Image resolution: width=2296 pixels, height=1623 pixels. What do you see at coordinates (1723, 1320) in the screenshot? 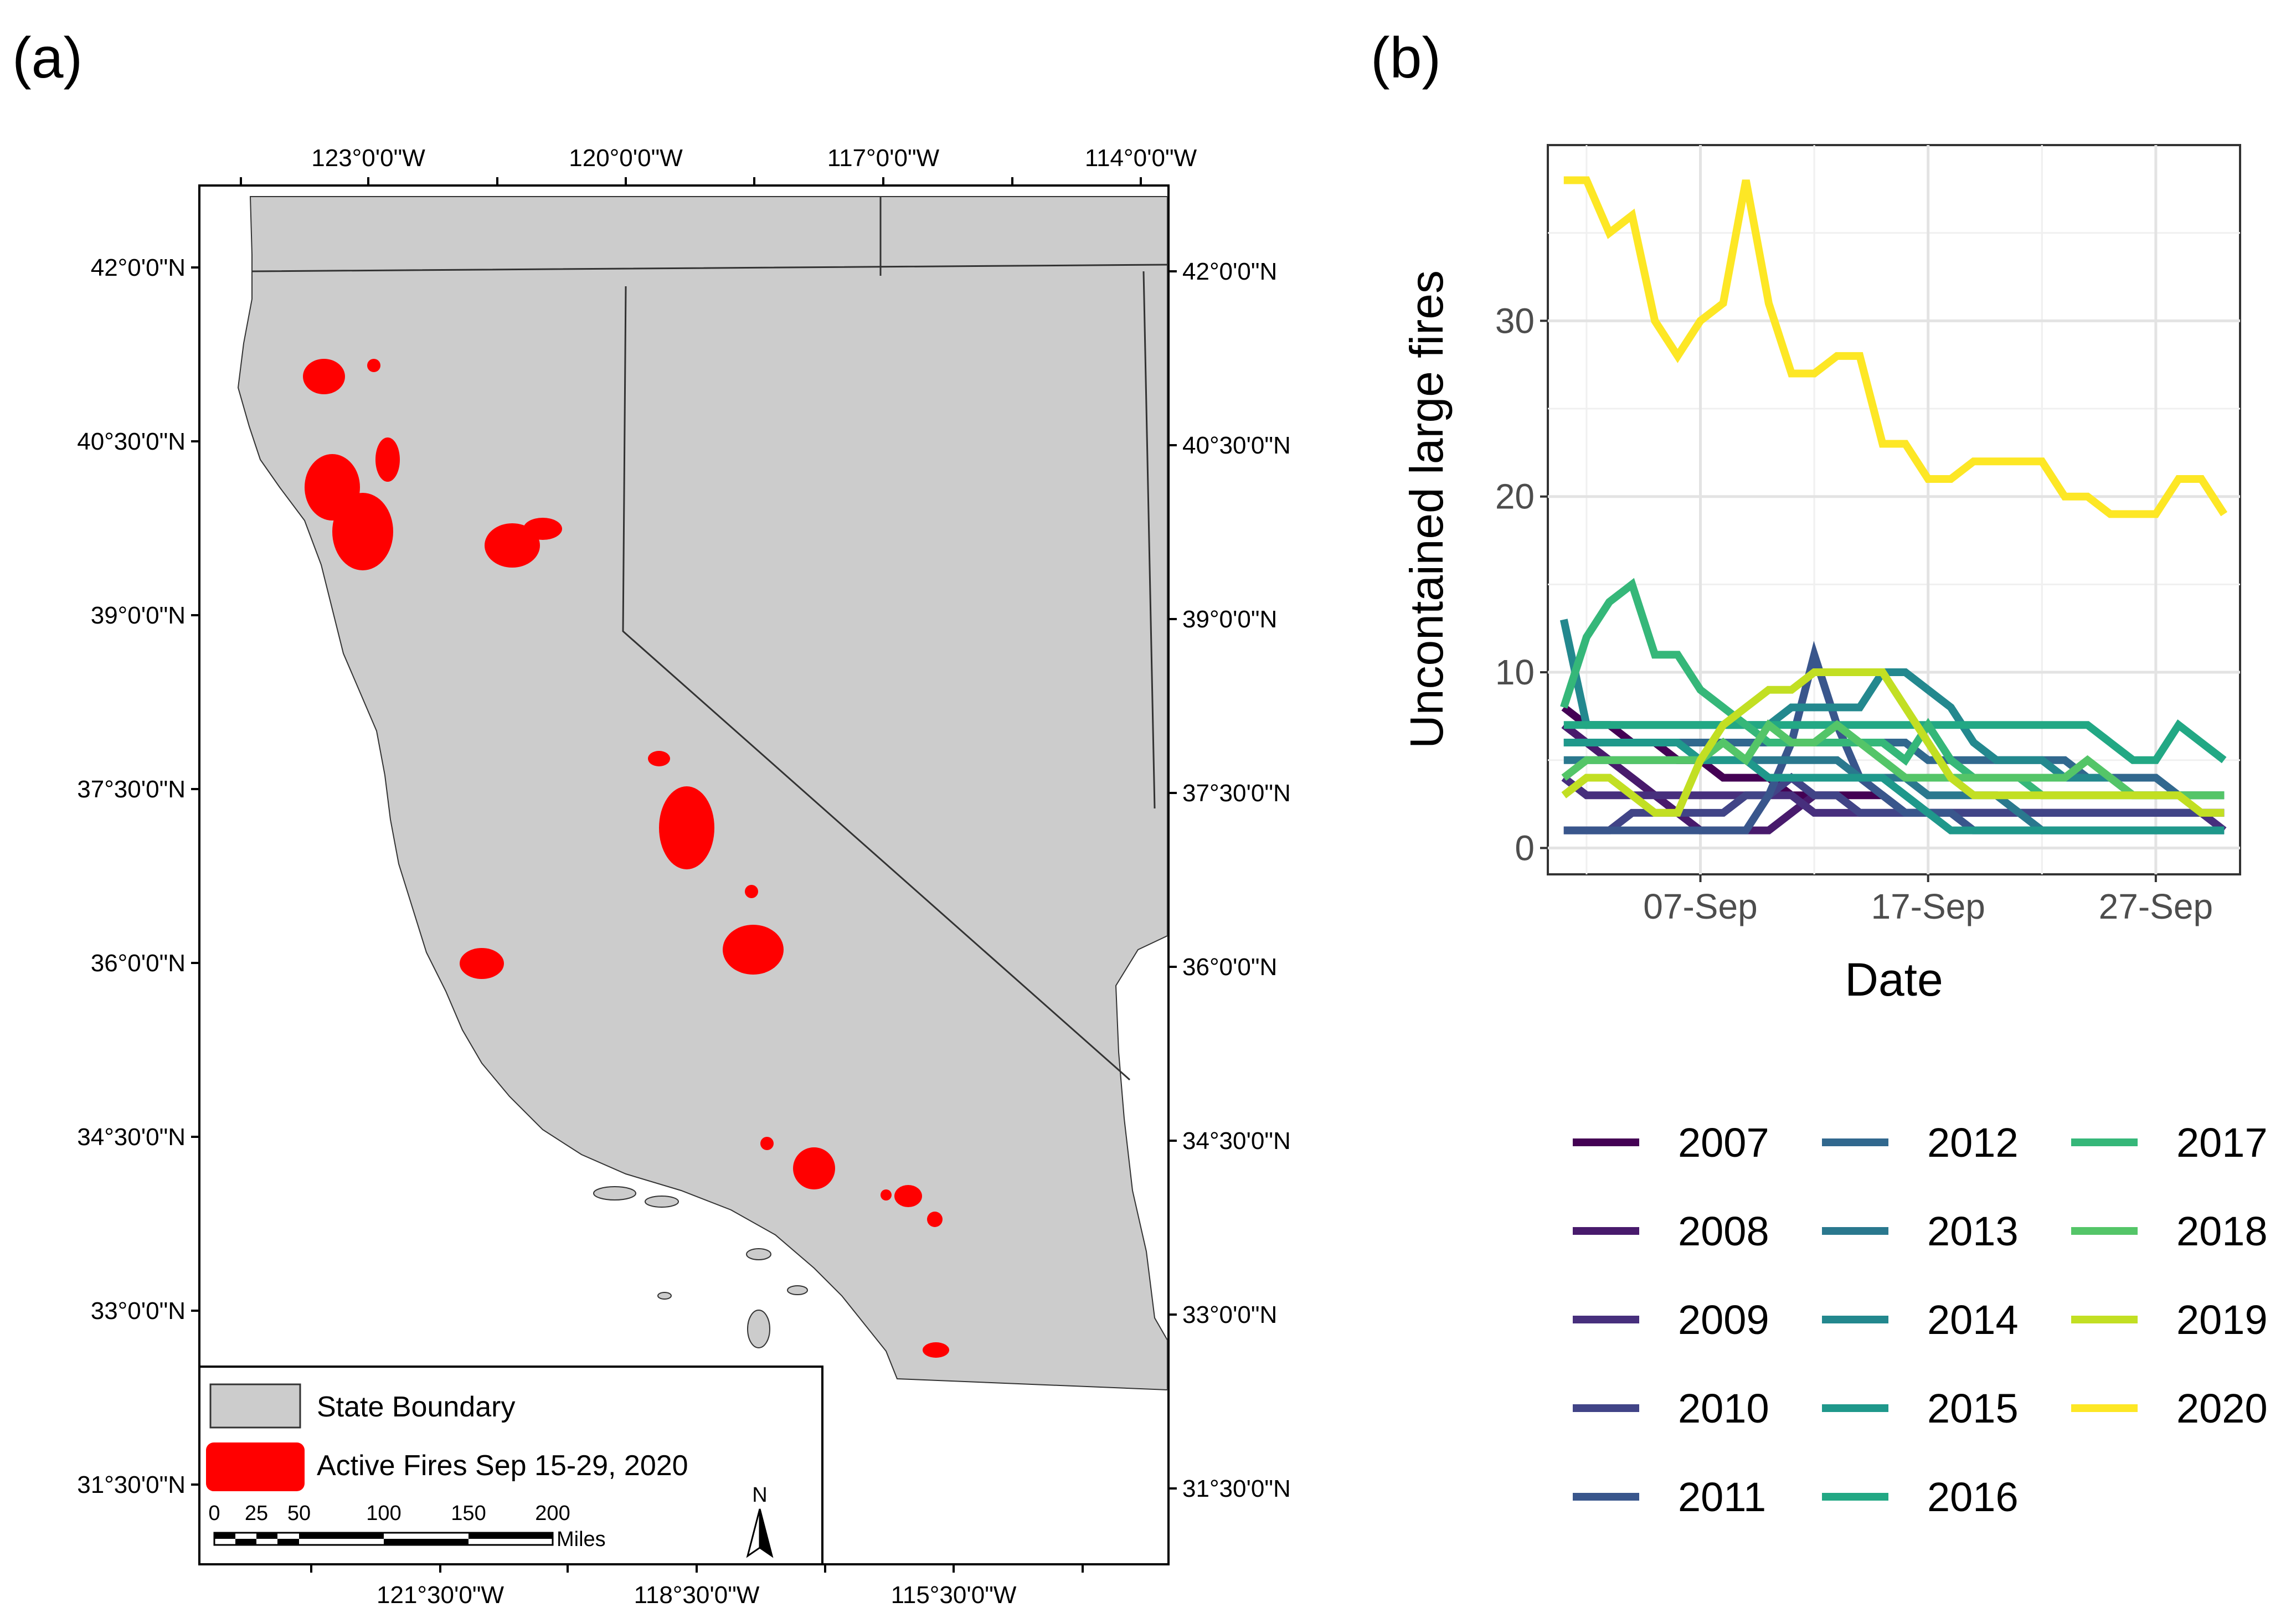
I see `legend-label-2009: 2009` at bounding box center [1723, 1320].